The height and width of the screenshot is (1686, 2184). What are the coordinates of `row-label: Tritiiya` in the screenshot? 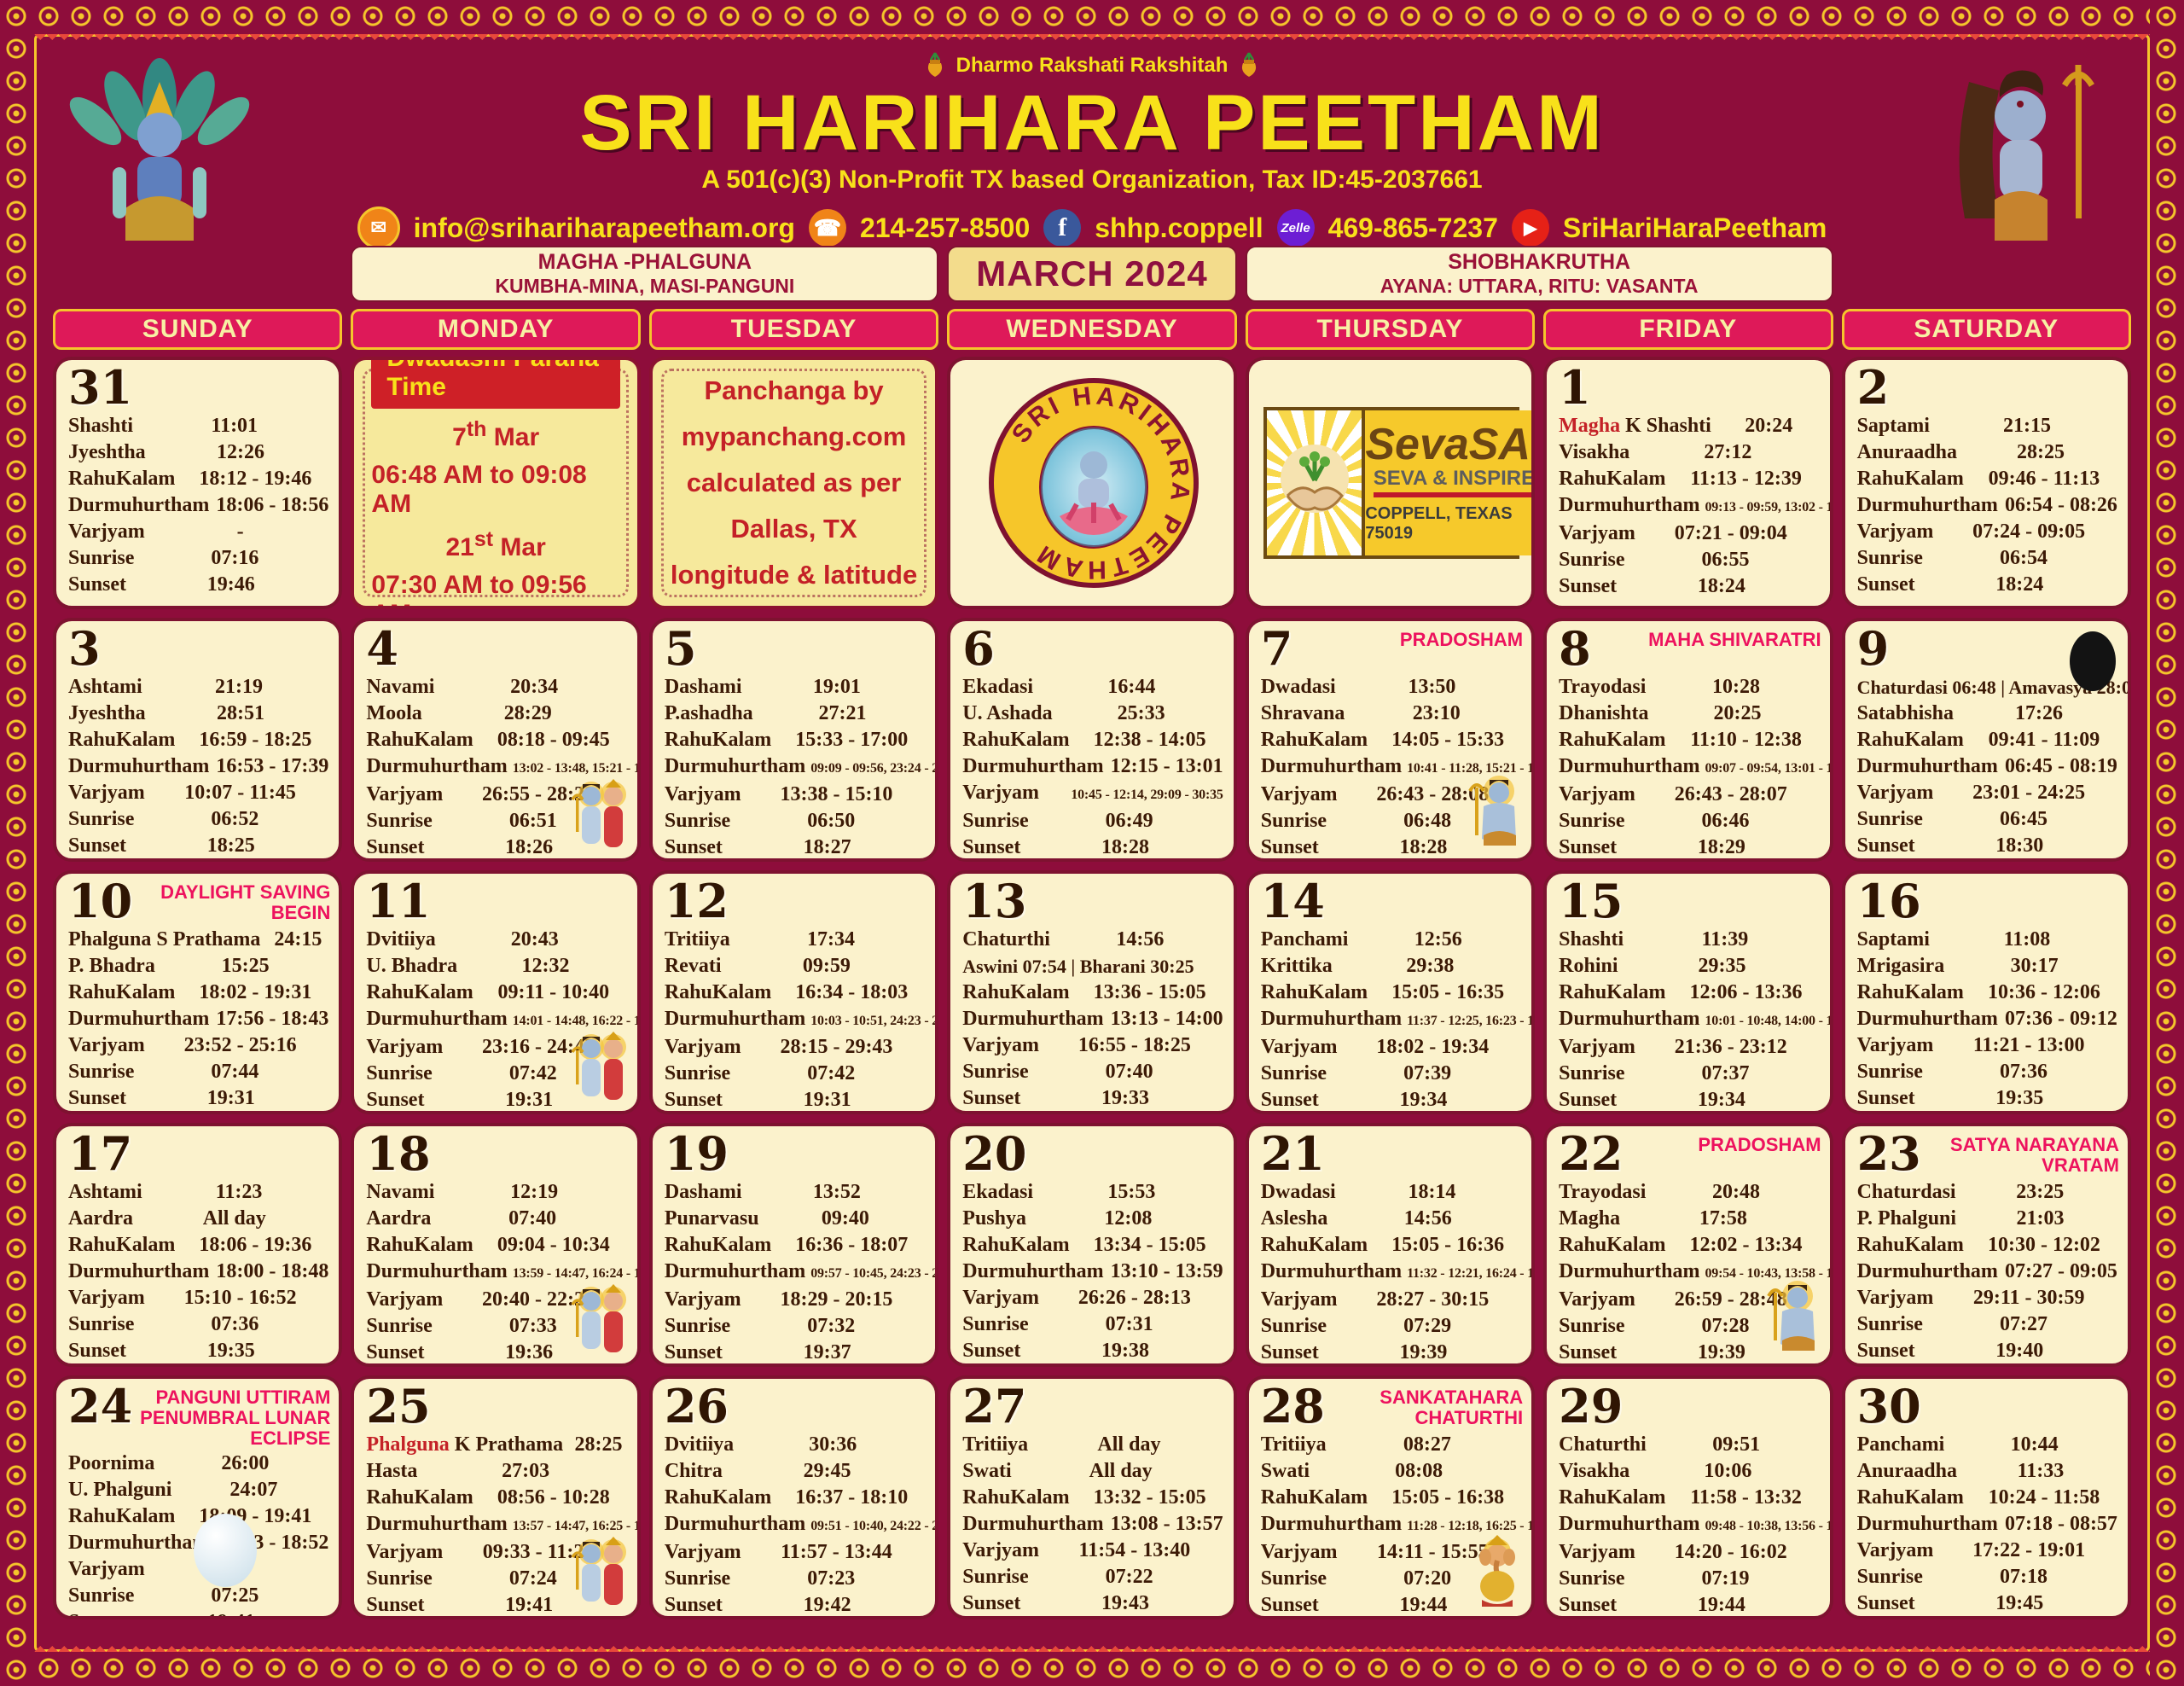 It's located at (996, 1444).